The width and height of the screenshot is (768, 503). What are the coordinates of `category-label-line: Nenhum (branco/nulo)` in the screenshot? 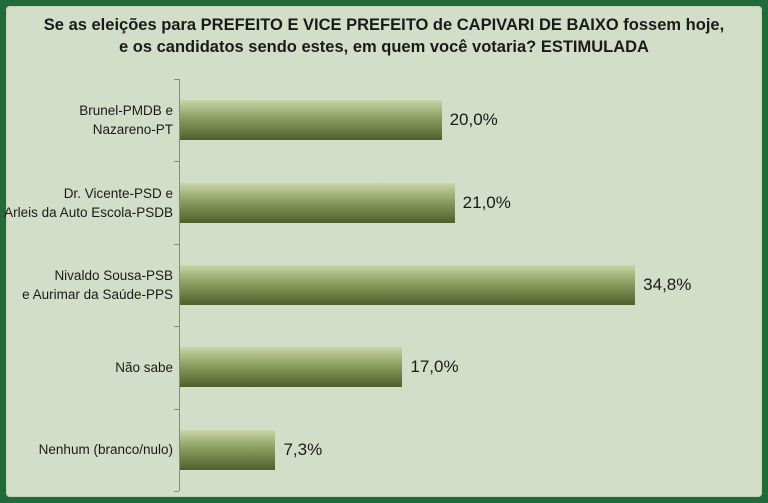 It's located at (105, 450).